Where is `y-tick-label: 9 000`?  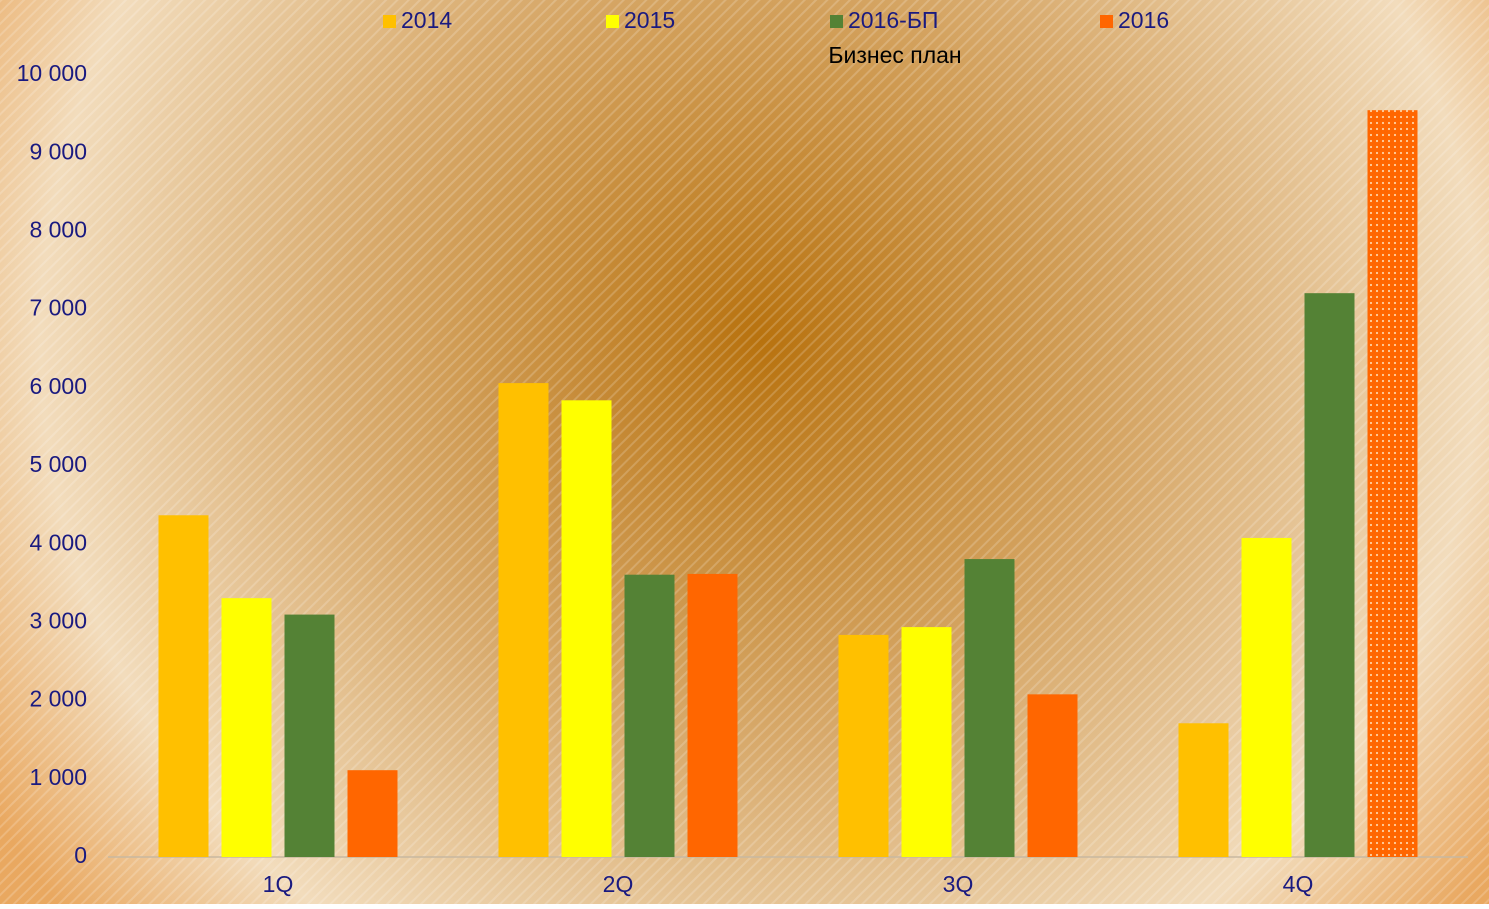 y-tick-label: 9 000 is located at coordinates (58, 151).